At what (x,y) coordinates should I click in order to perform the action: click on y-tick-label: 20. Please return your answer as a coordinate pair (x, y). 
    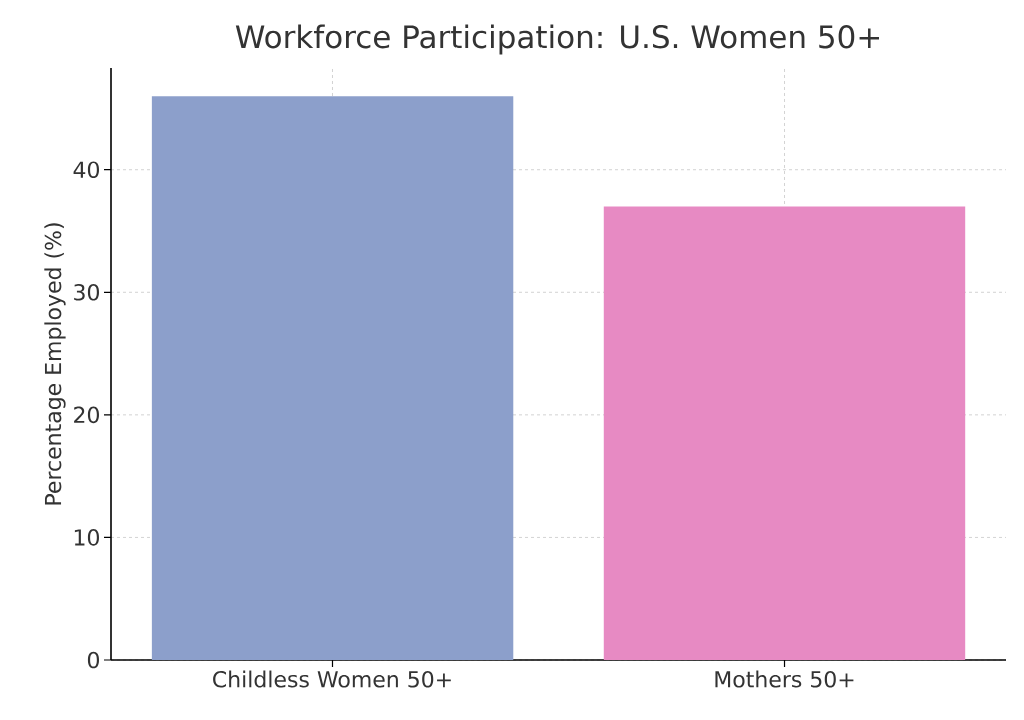
    Looking at the image, I should click on (86, 415).